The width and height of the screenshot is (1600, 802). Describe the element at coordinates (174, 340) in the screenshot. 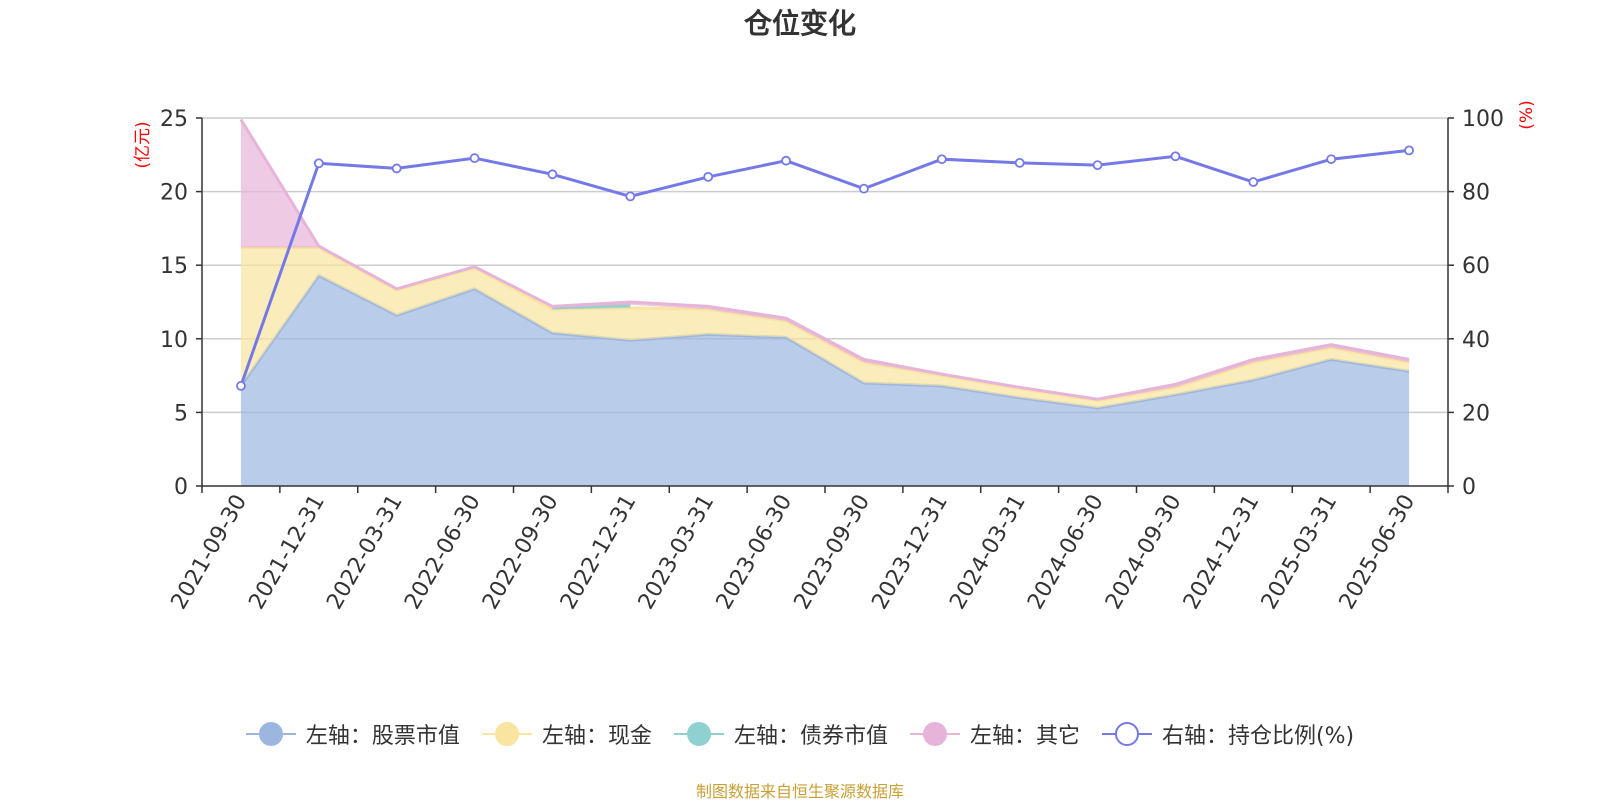

I see `left-tick-label: 10` at that location.